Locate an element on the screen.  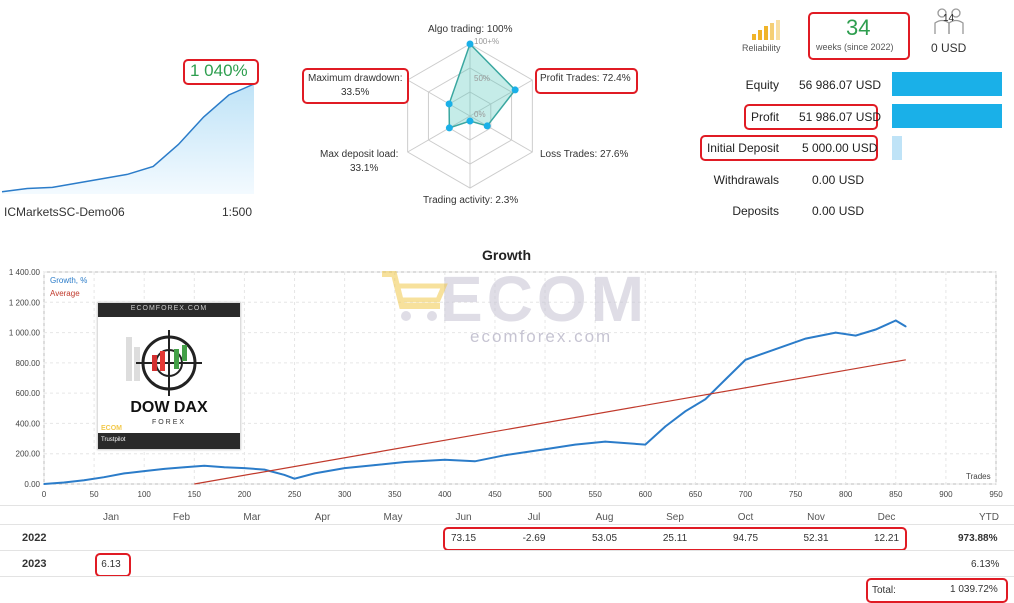
month-header: May is located at coordinates (393, 517).